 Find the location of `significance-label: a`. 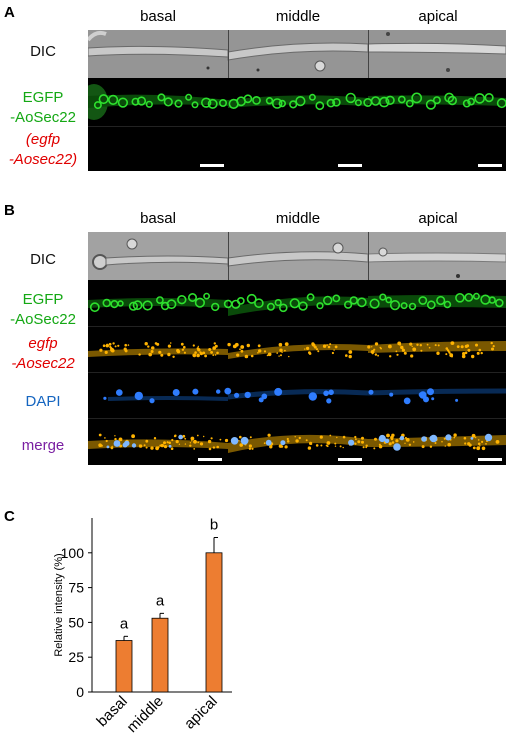

significance-label: a is located at coordinates (124, 623).